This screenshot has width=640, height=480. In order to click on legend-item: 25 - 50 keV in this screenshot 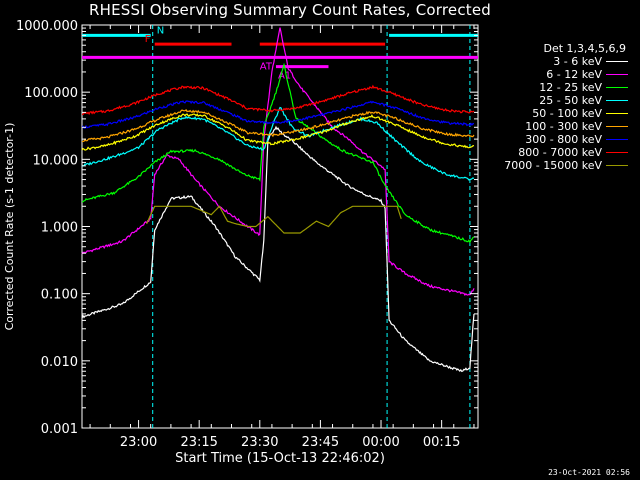, I will do `click(555, 100)`.